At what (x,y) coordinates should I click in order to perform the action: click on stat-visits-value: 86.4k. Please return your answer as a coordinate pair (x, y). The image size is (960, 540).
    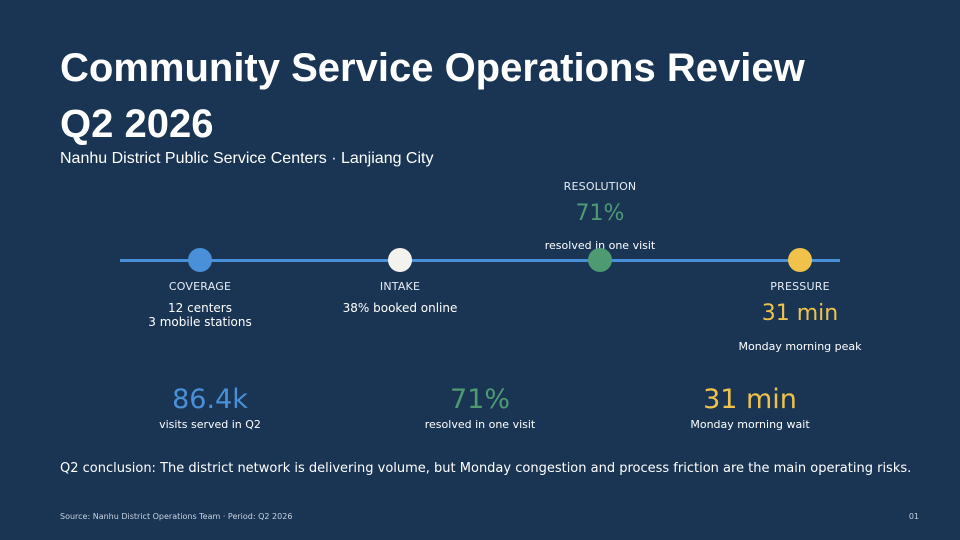
    Looking at the image, I should click on (210, 399).